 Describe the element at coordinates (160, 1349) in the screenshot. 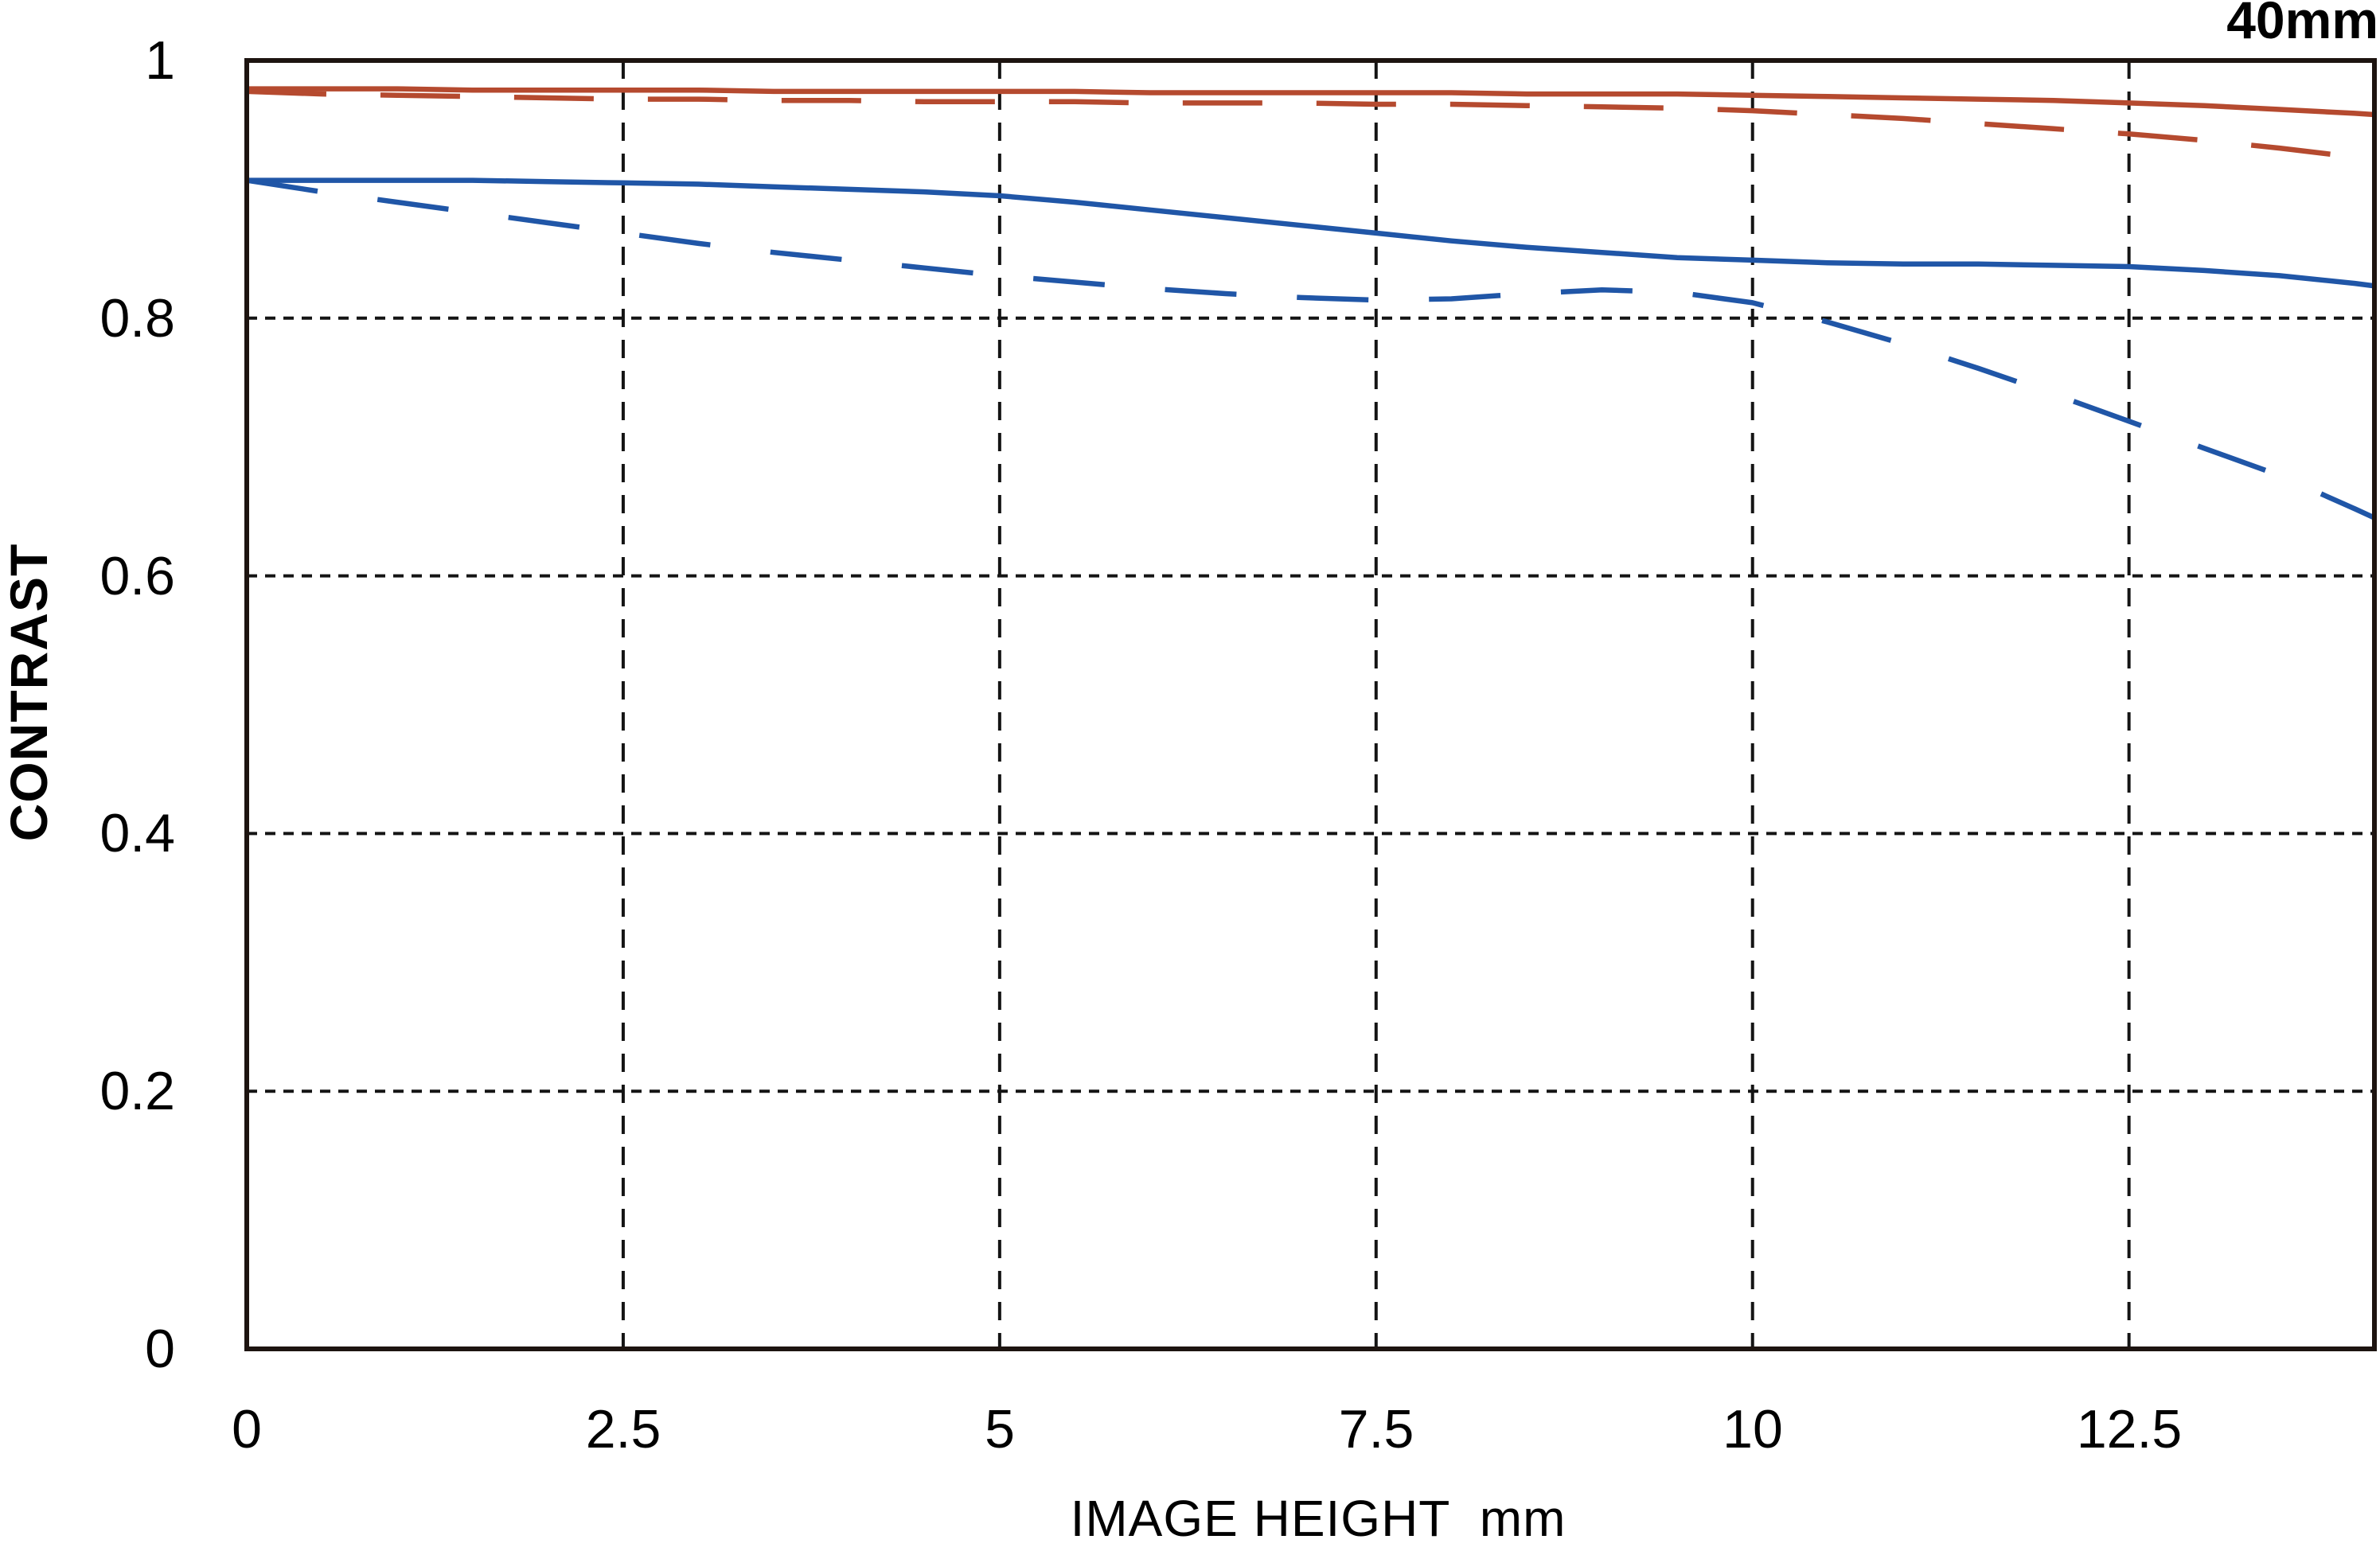

I see `y-tick-label-0: 0` at that location.